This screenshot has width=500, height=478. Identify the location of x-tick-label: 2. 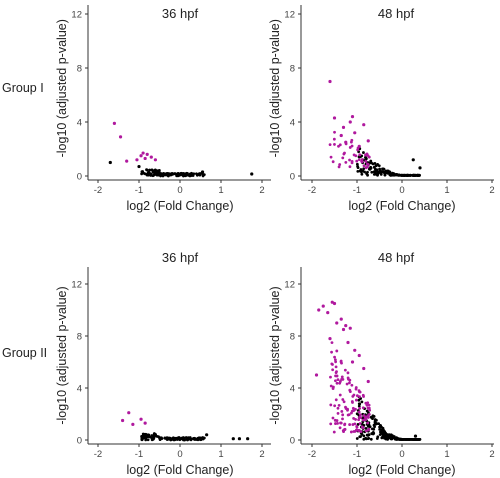
(491, 454).